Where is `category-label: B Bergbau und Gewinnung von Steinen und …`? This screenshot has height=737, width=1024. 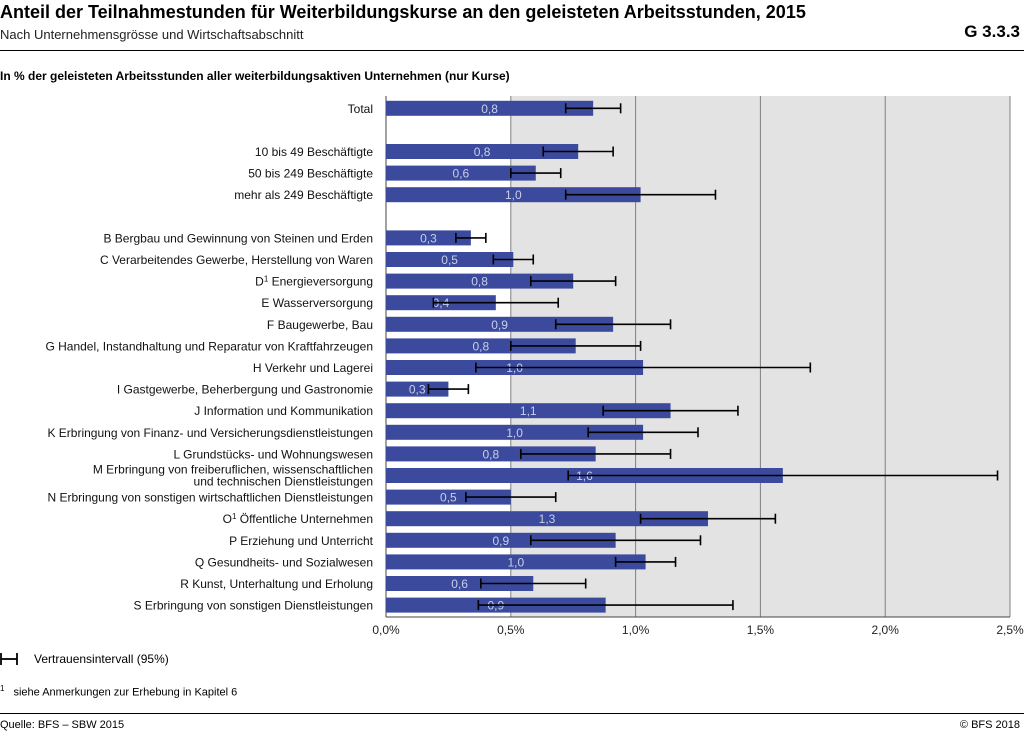 category-label: B Bergbau und Gewinnung von Steinen und … is located at coordinates (238, 238).